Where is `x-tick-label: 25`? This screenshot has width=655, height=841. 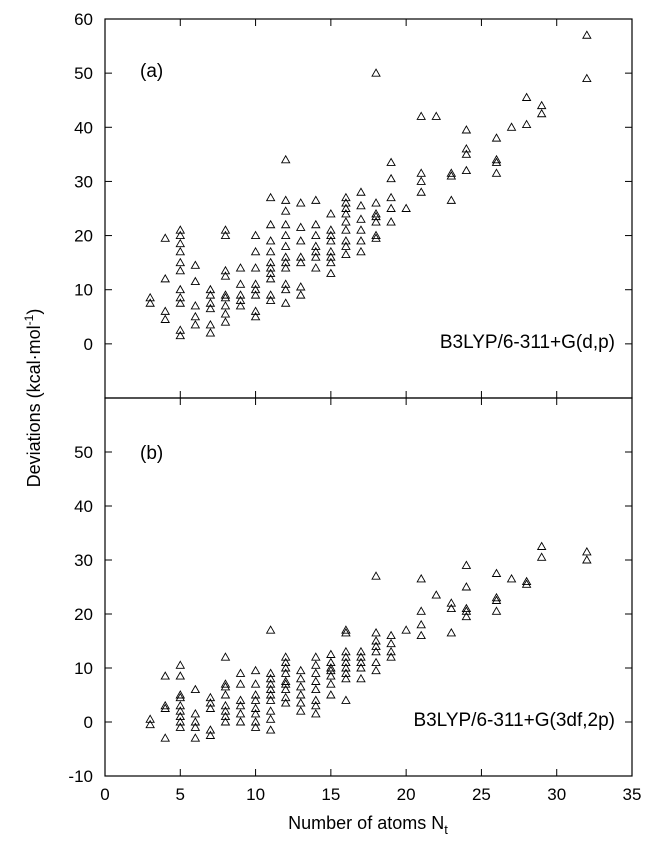
x-tick-label: 25 is located at coordinates (481, 794).